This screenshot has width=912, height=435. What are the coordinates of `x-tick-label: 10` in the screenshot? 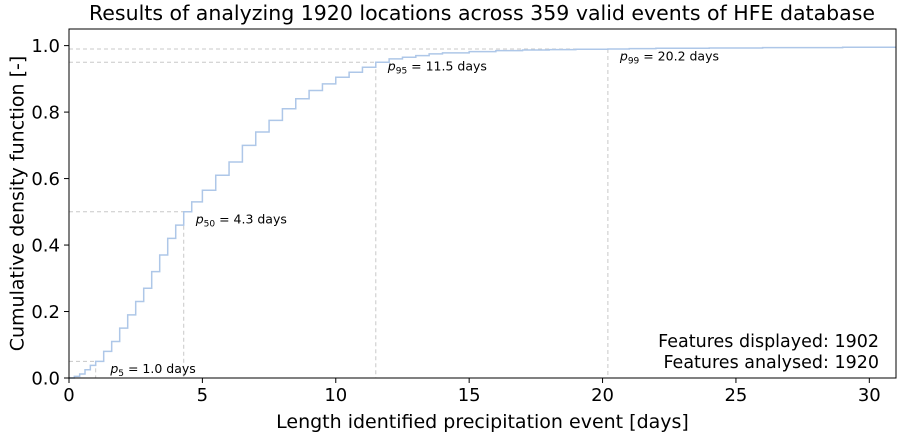 It's located at (335, 395).